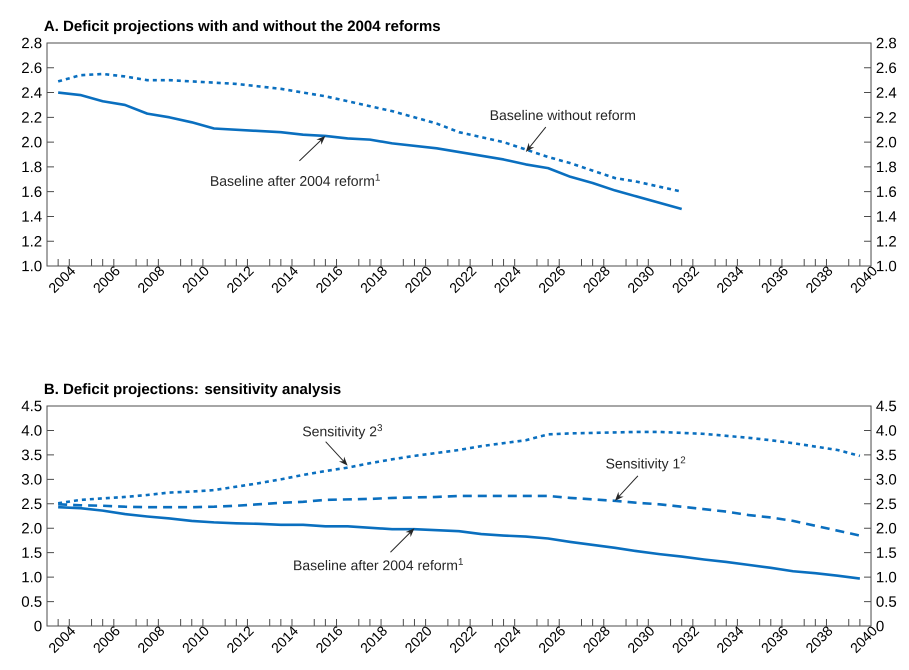 The width and height of the screenshot is (909, 670). Describe the element at coordinates (38, 626) in the screenshot. I see `y-tick-label: 0` at that location.